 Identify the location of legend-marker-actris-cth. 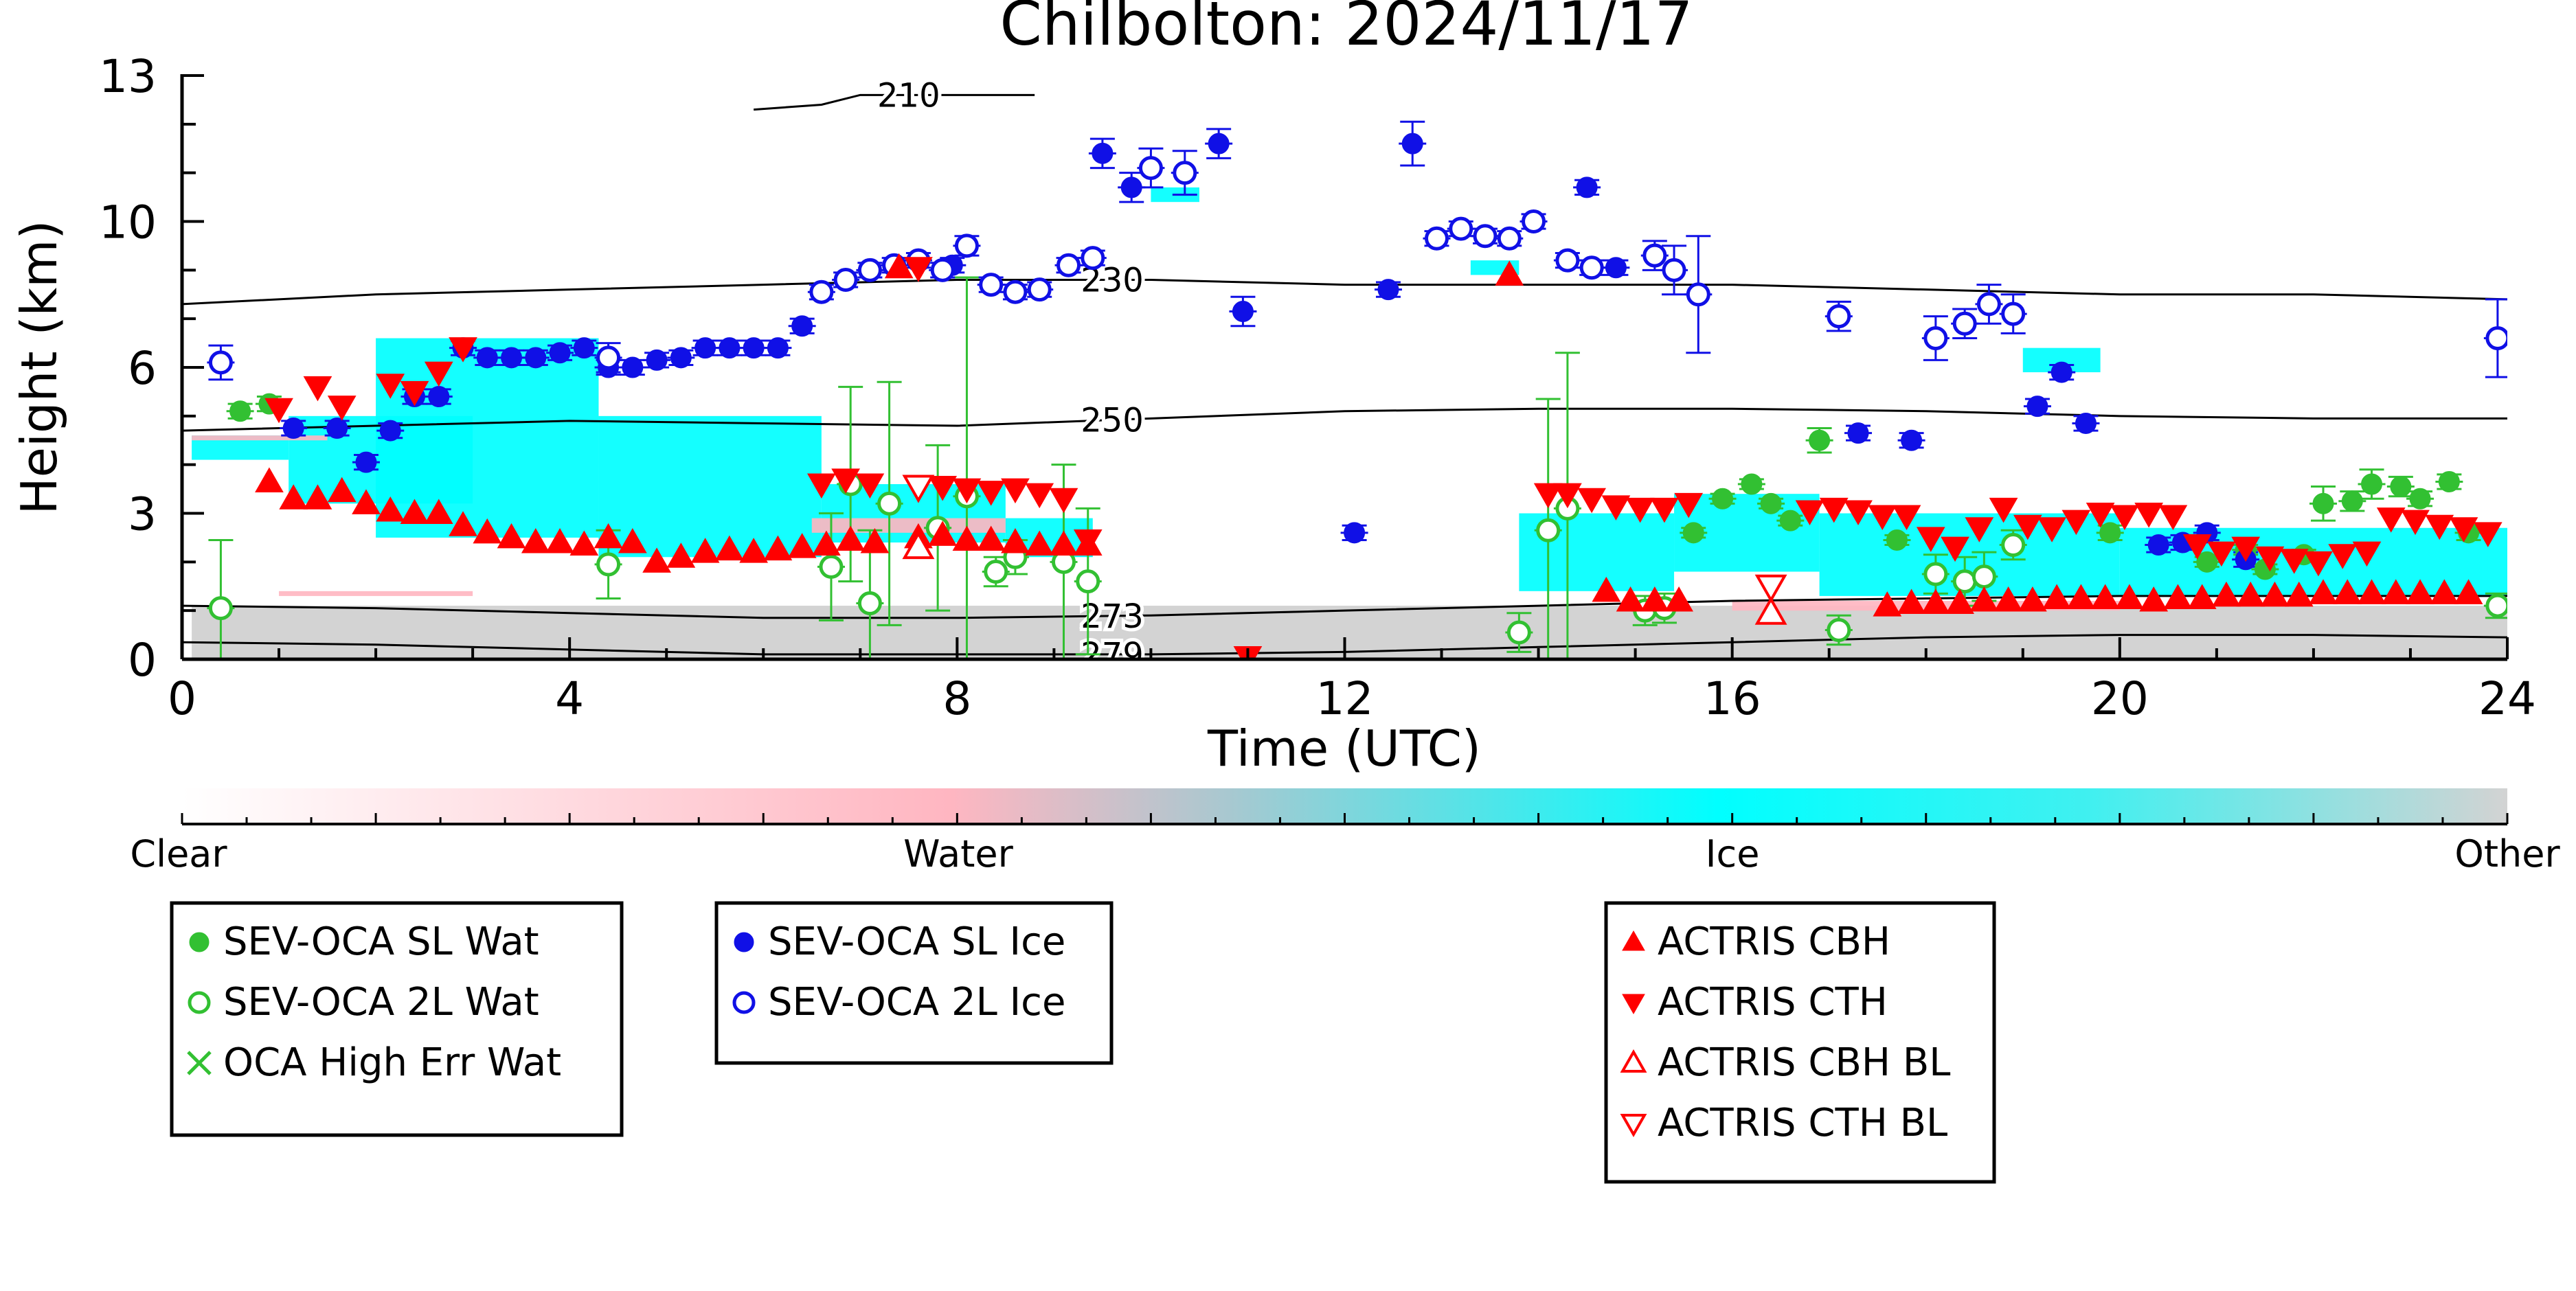
(1633, 1005).